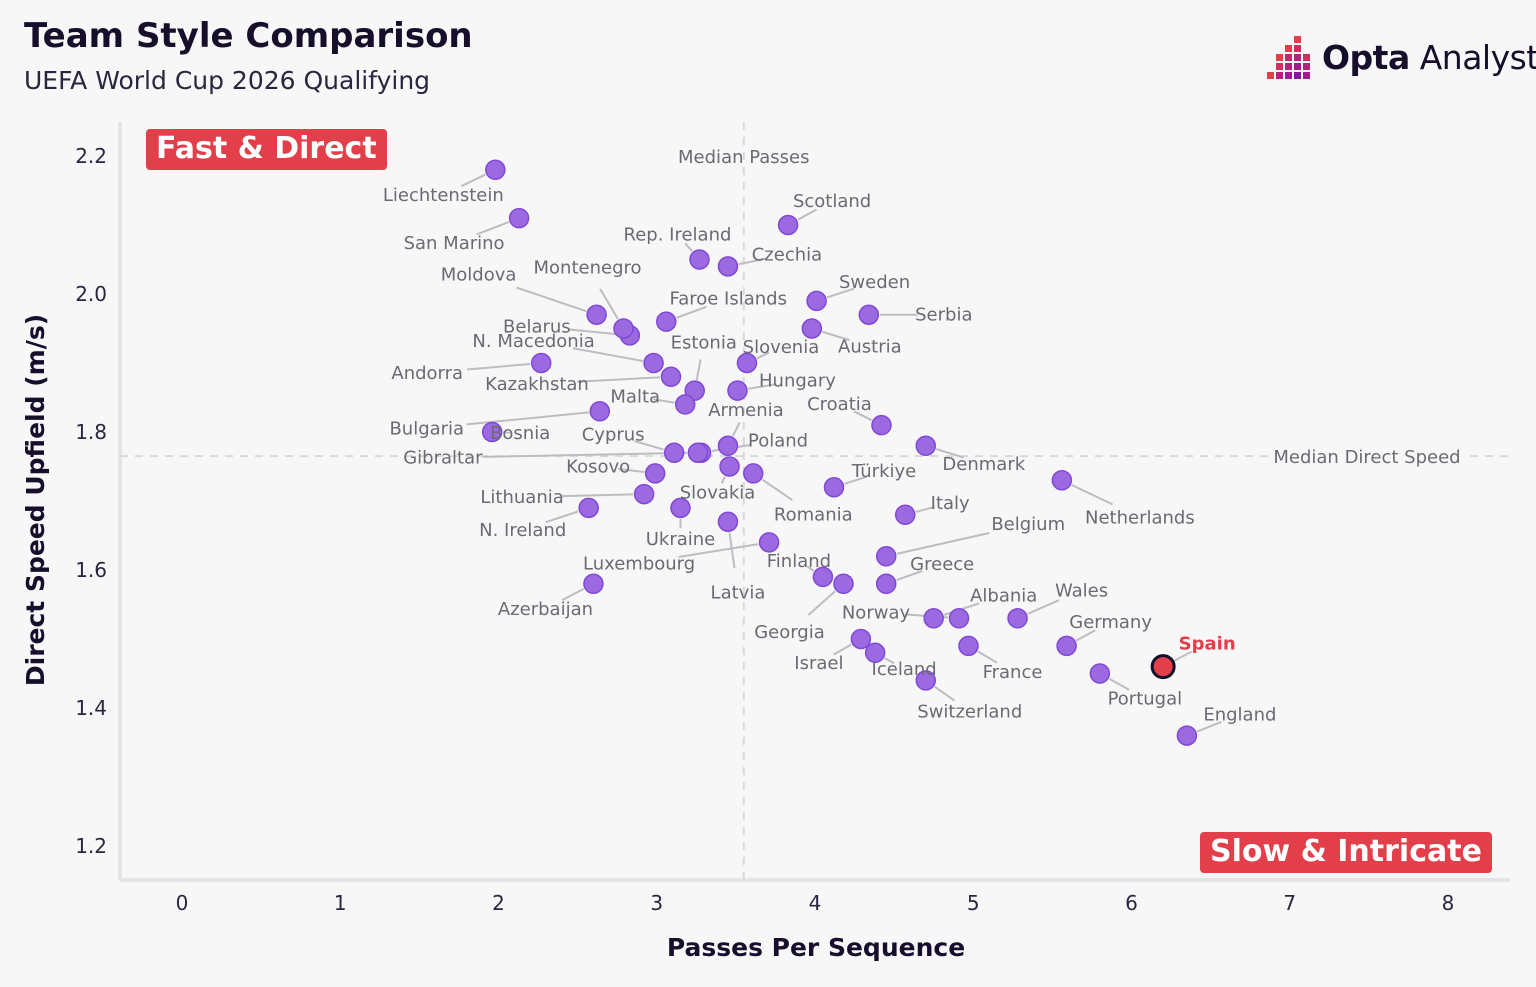 Image resolution: width=1536 pixels, height=987 pixels. What do you see at coordinates (926, 680) in the screenshot?
I see `data-point-switzerland` at bounding box center [926, 680].